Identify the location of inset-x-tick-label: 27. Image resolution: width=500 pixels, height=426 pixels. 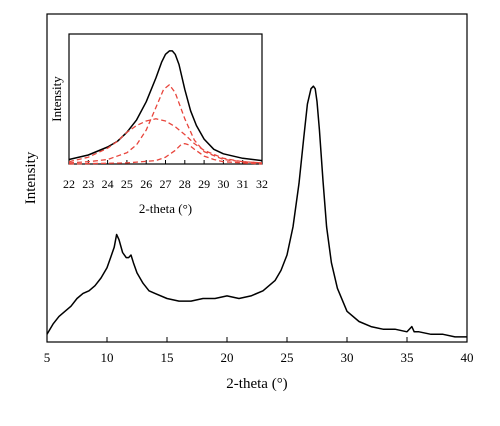
(166, 184).